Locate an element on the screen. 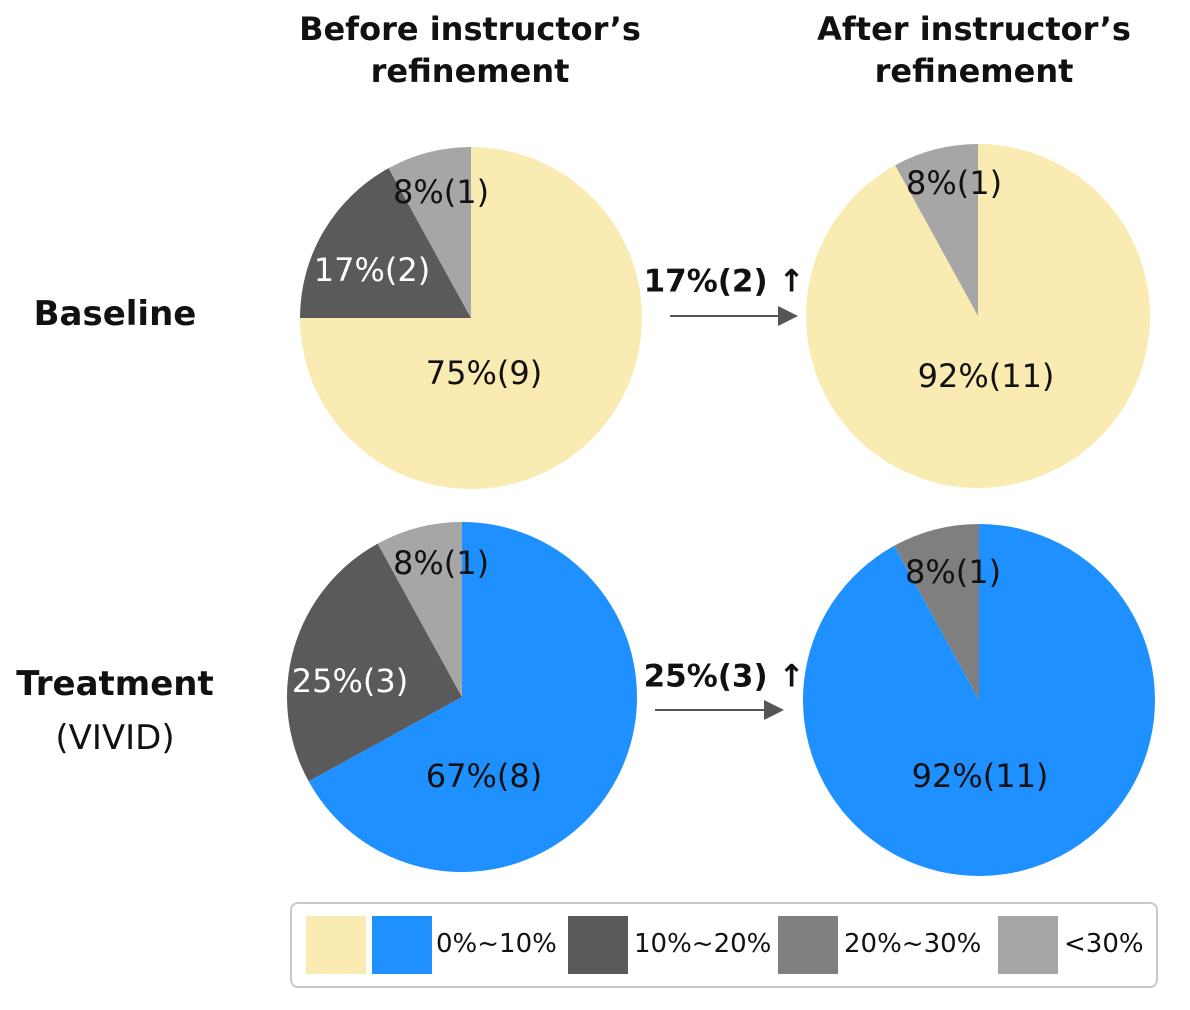  row-label-treatment: Treatment (VIVID) is located at coordinates (115, 711).